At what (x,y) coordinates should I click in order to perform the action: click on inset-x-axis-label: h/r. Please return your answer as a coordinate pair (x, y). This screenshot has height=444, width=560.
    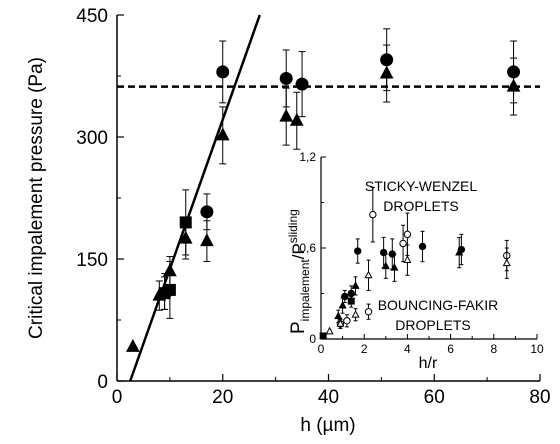
    Looking at the image, I should click on (428, 363).